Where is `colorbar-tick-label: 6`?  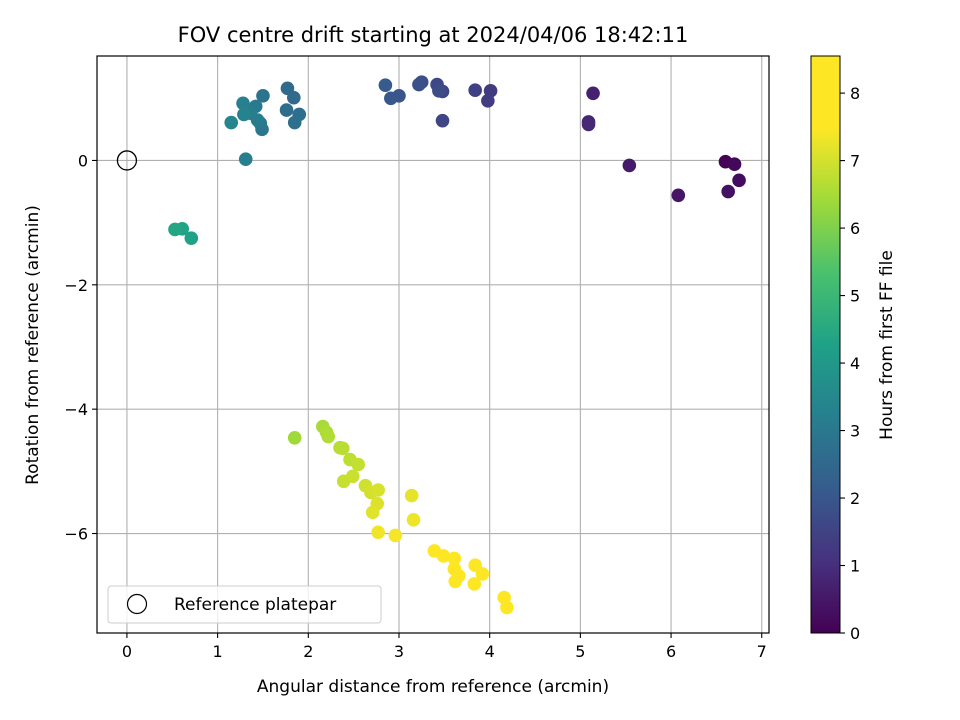
colorbar-tick-label: 6 is located at coordinates (855, 228).